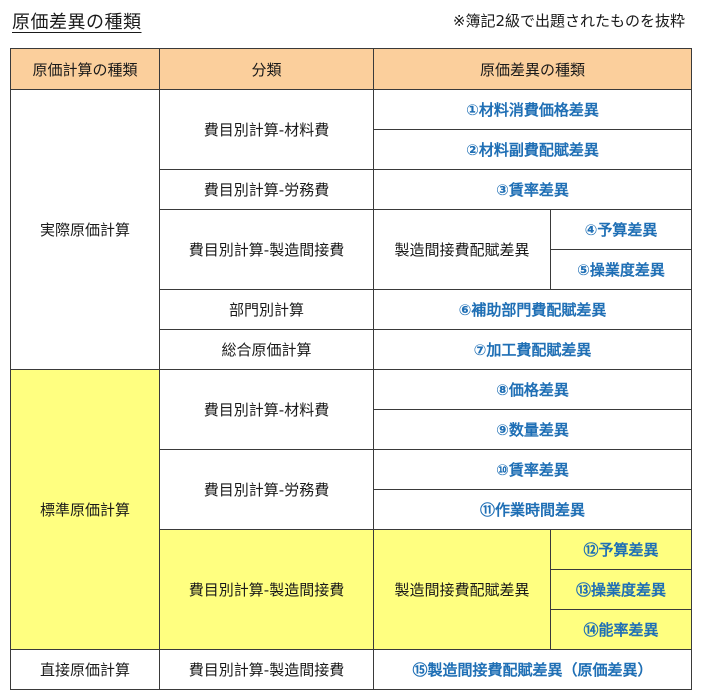 Image resolution: width=703 pixels, height=698 pixels. I want to click on table-row: 費目別計算-労務費 ⑩賃率差異, so click(352, 489).